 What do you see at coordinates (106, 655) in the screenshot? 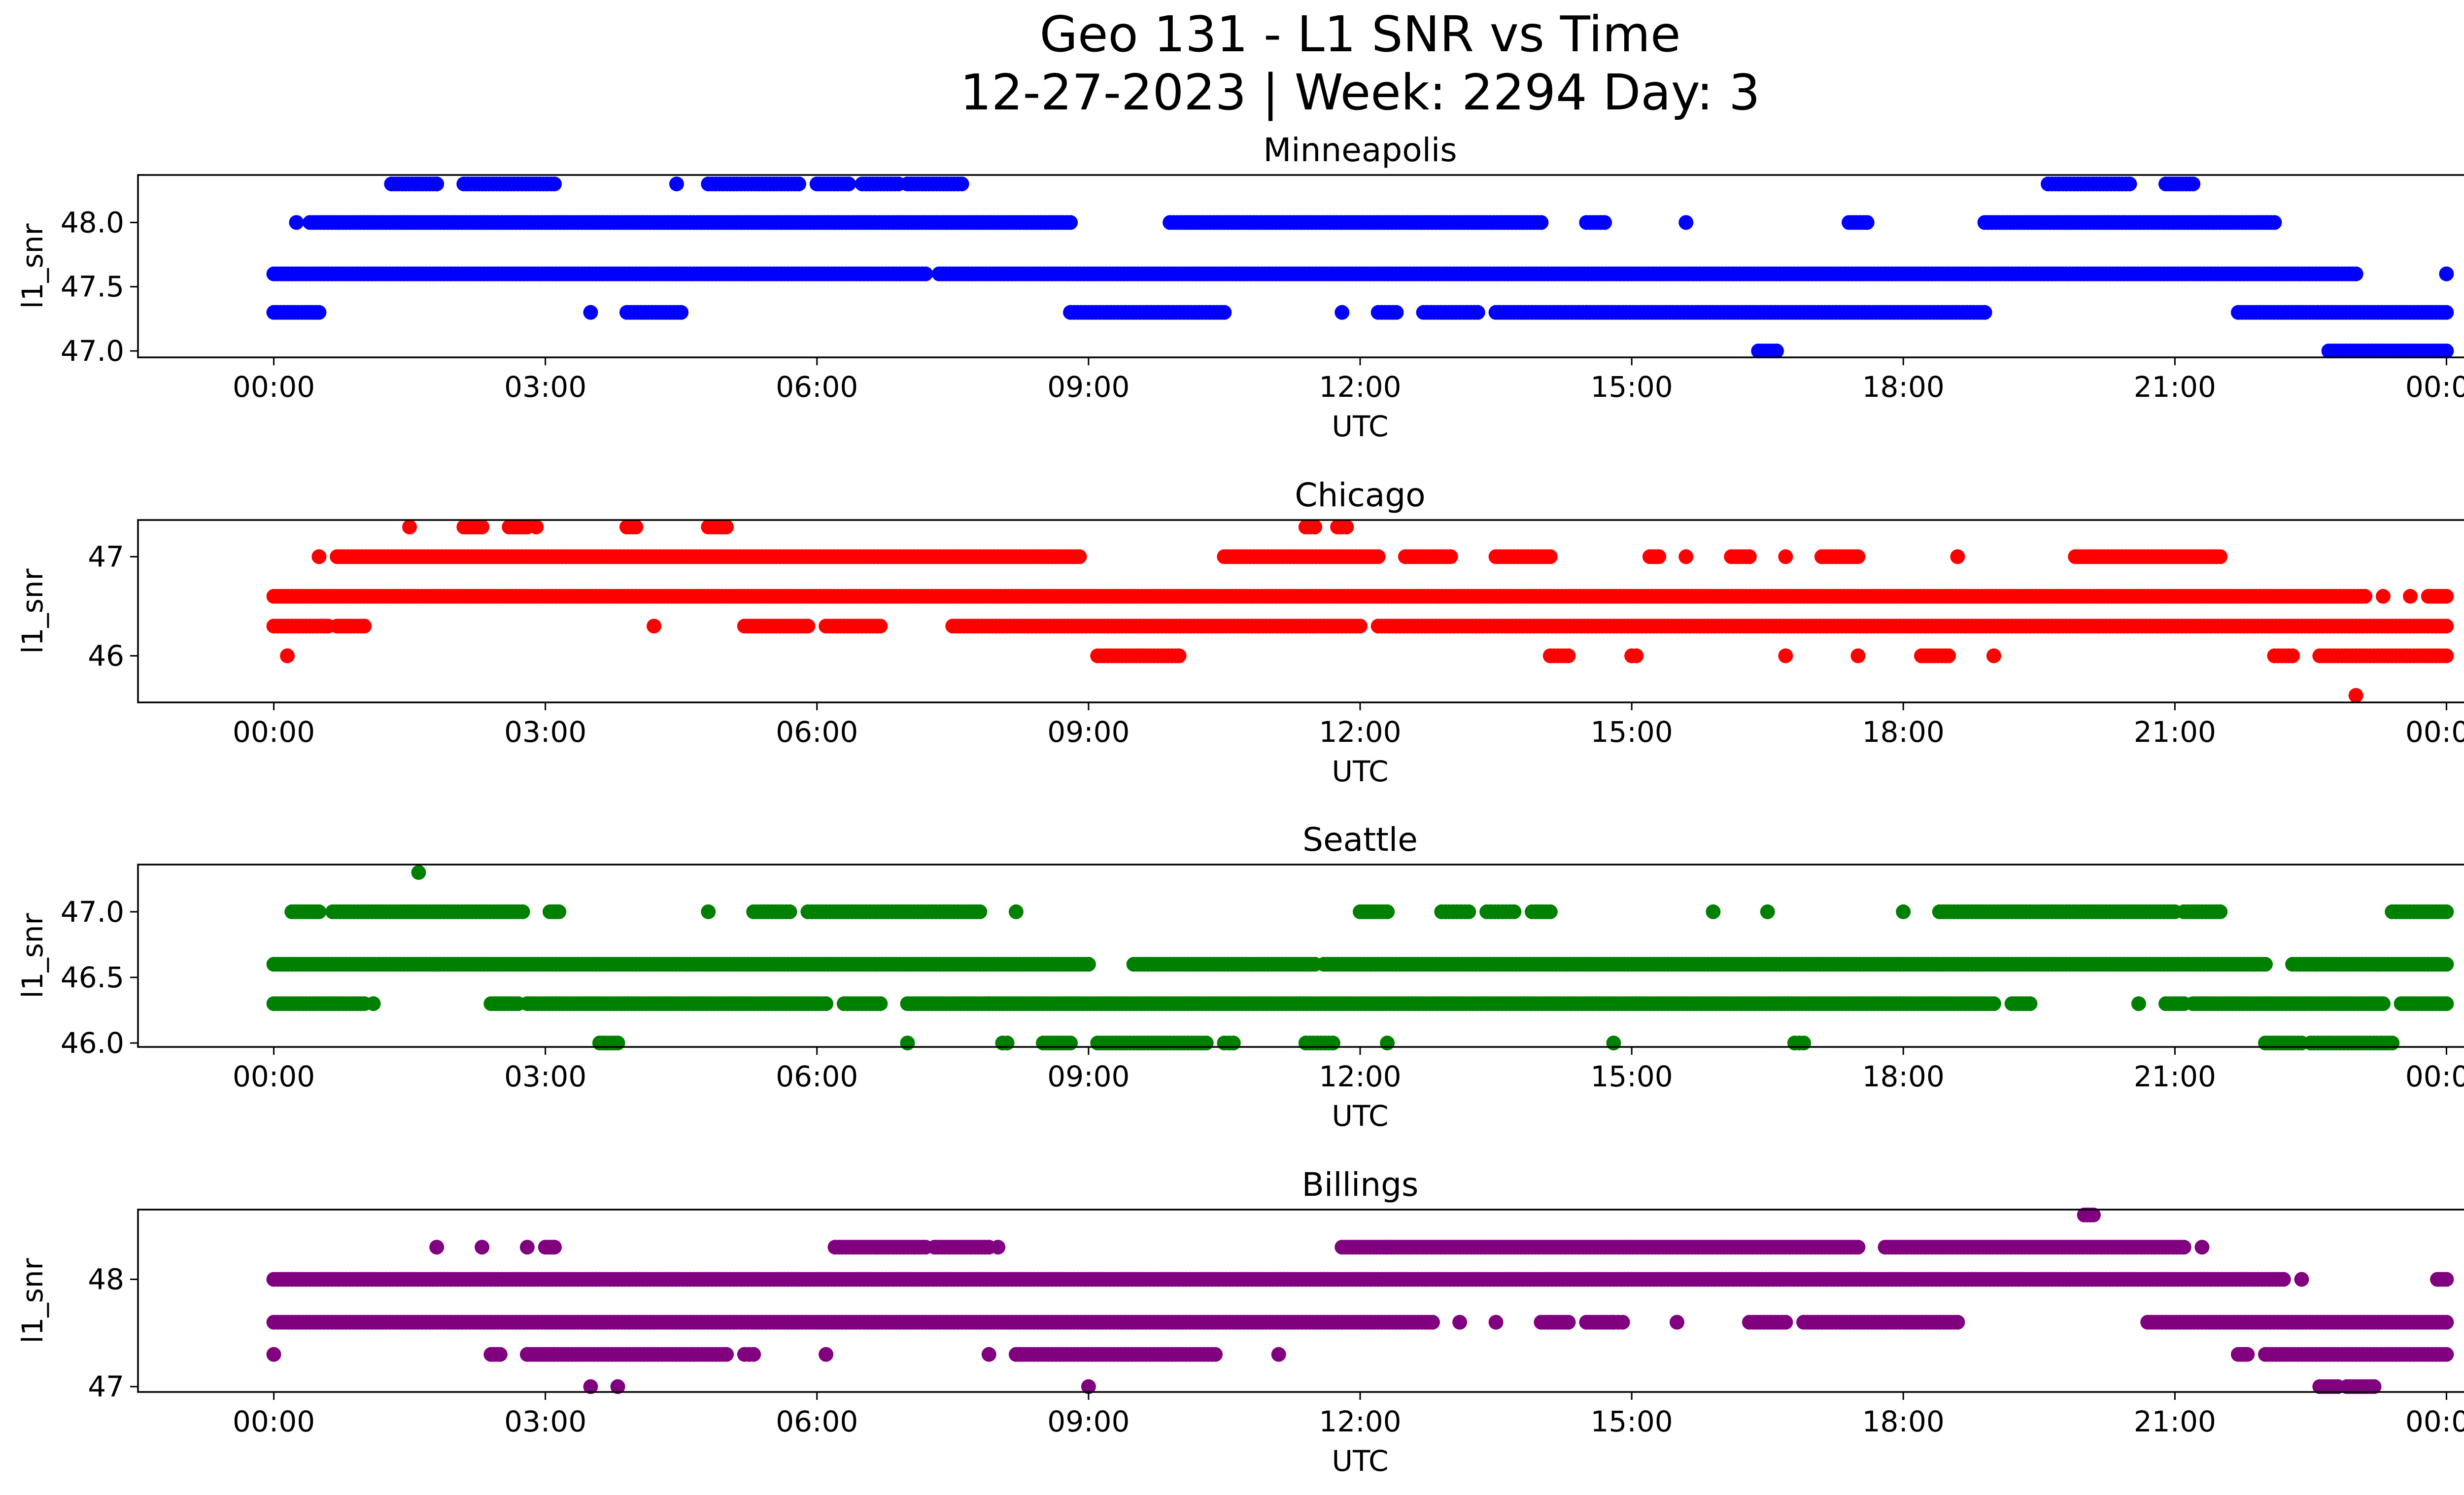
I see `chicago-y-tick-label: 46` at bounding box center [106, 655].